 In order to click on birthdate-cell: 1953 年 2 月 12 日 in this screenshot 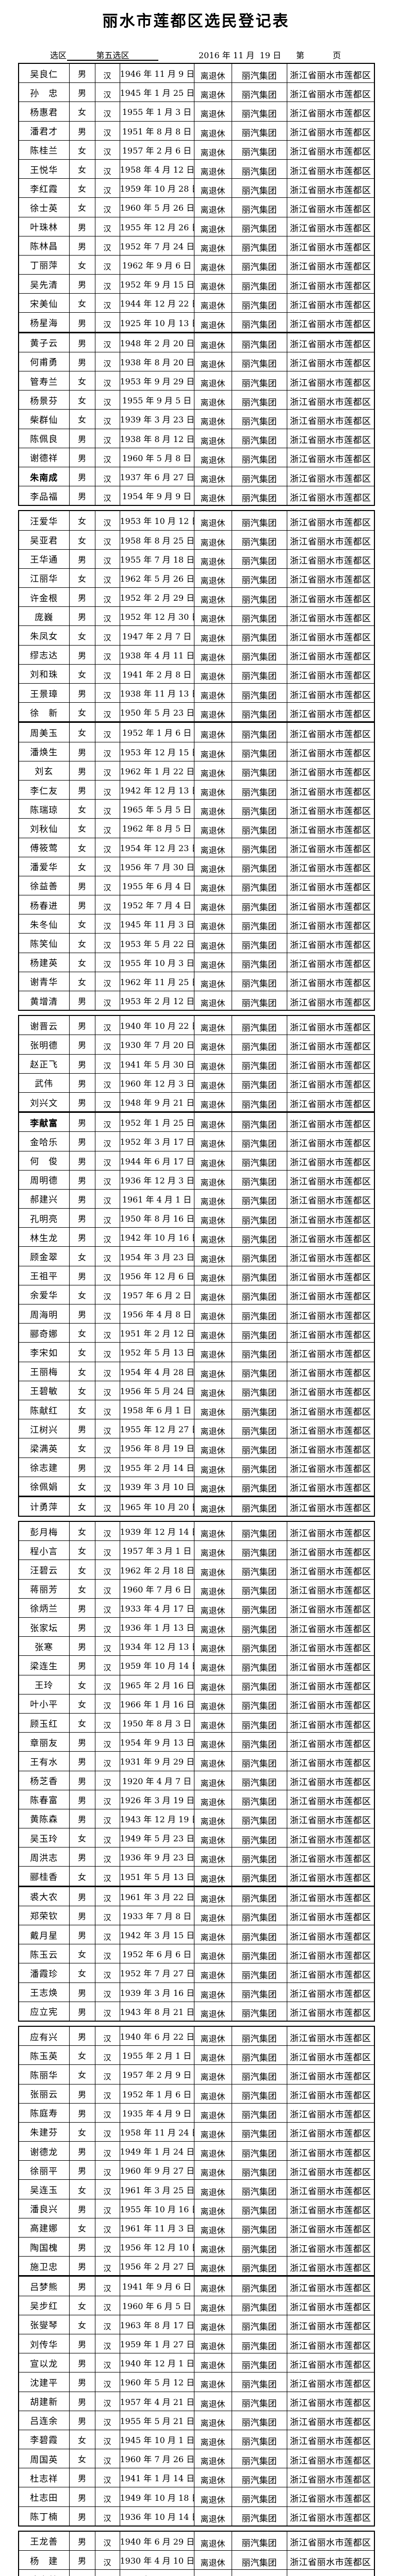, I will do `click(156, 1001)`.